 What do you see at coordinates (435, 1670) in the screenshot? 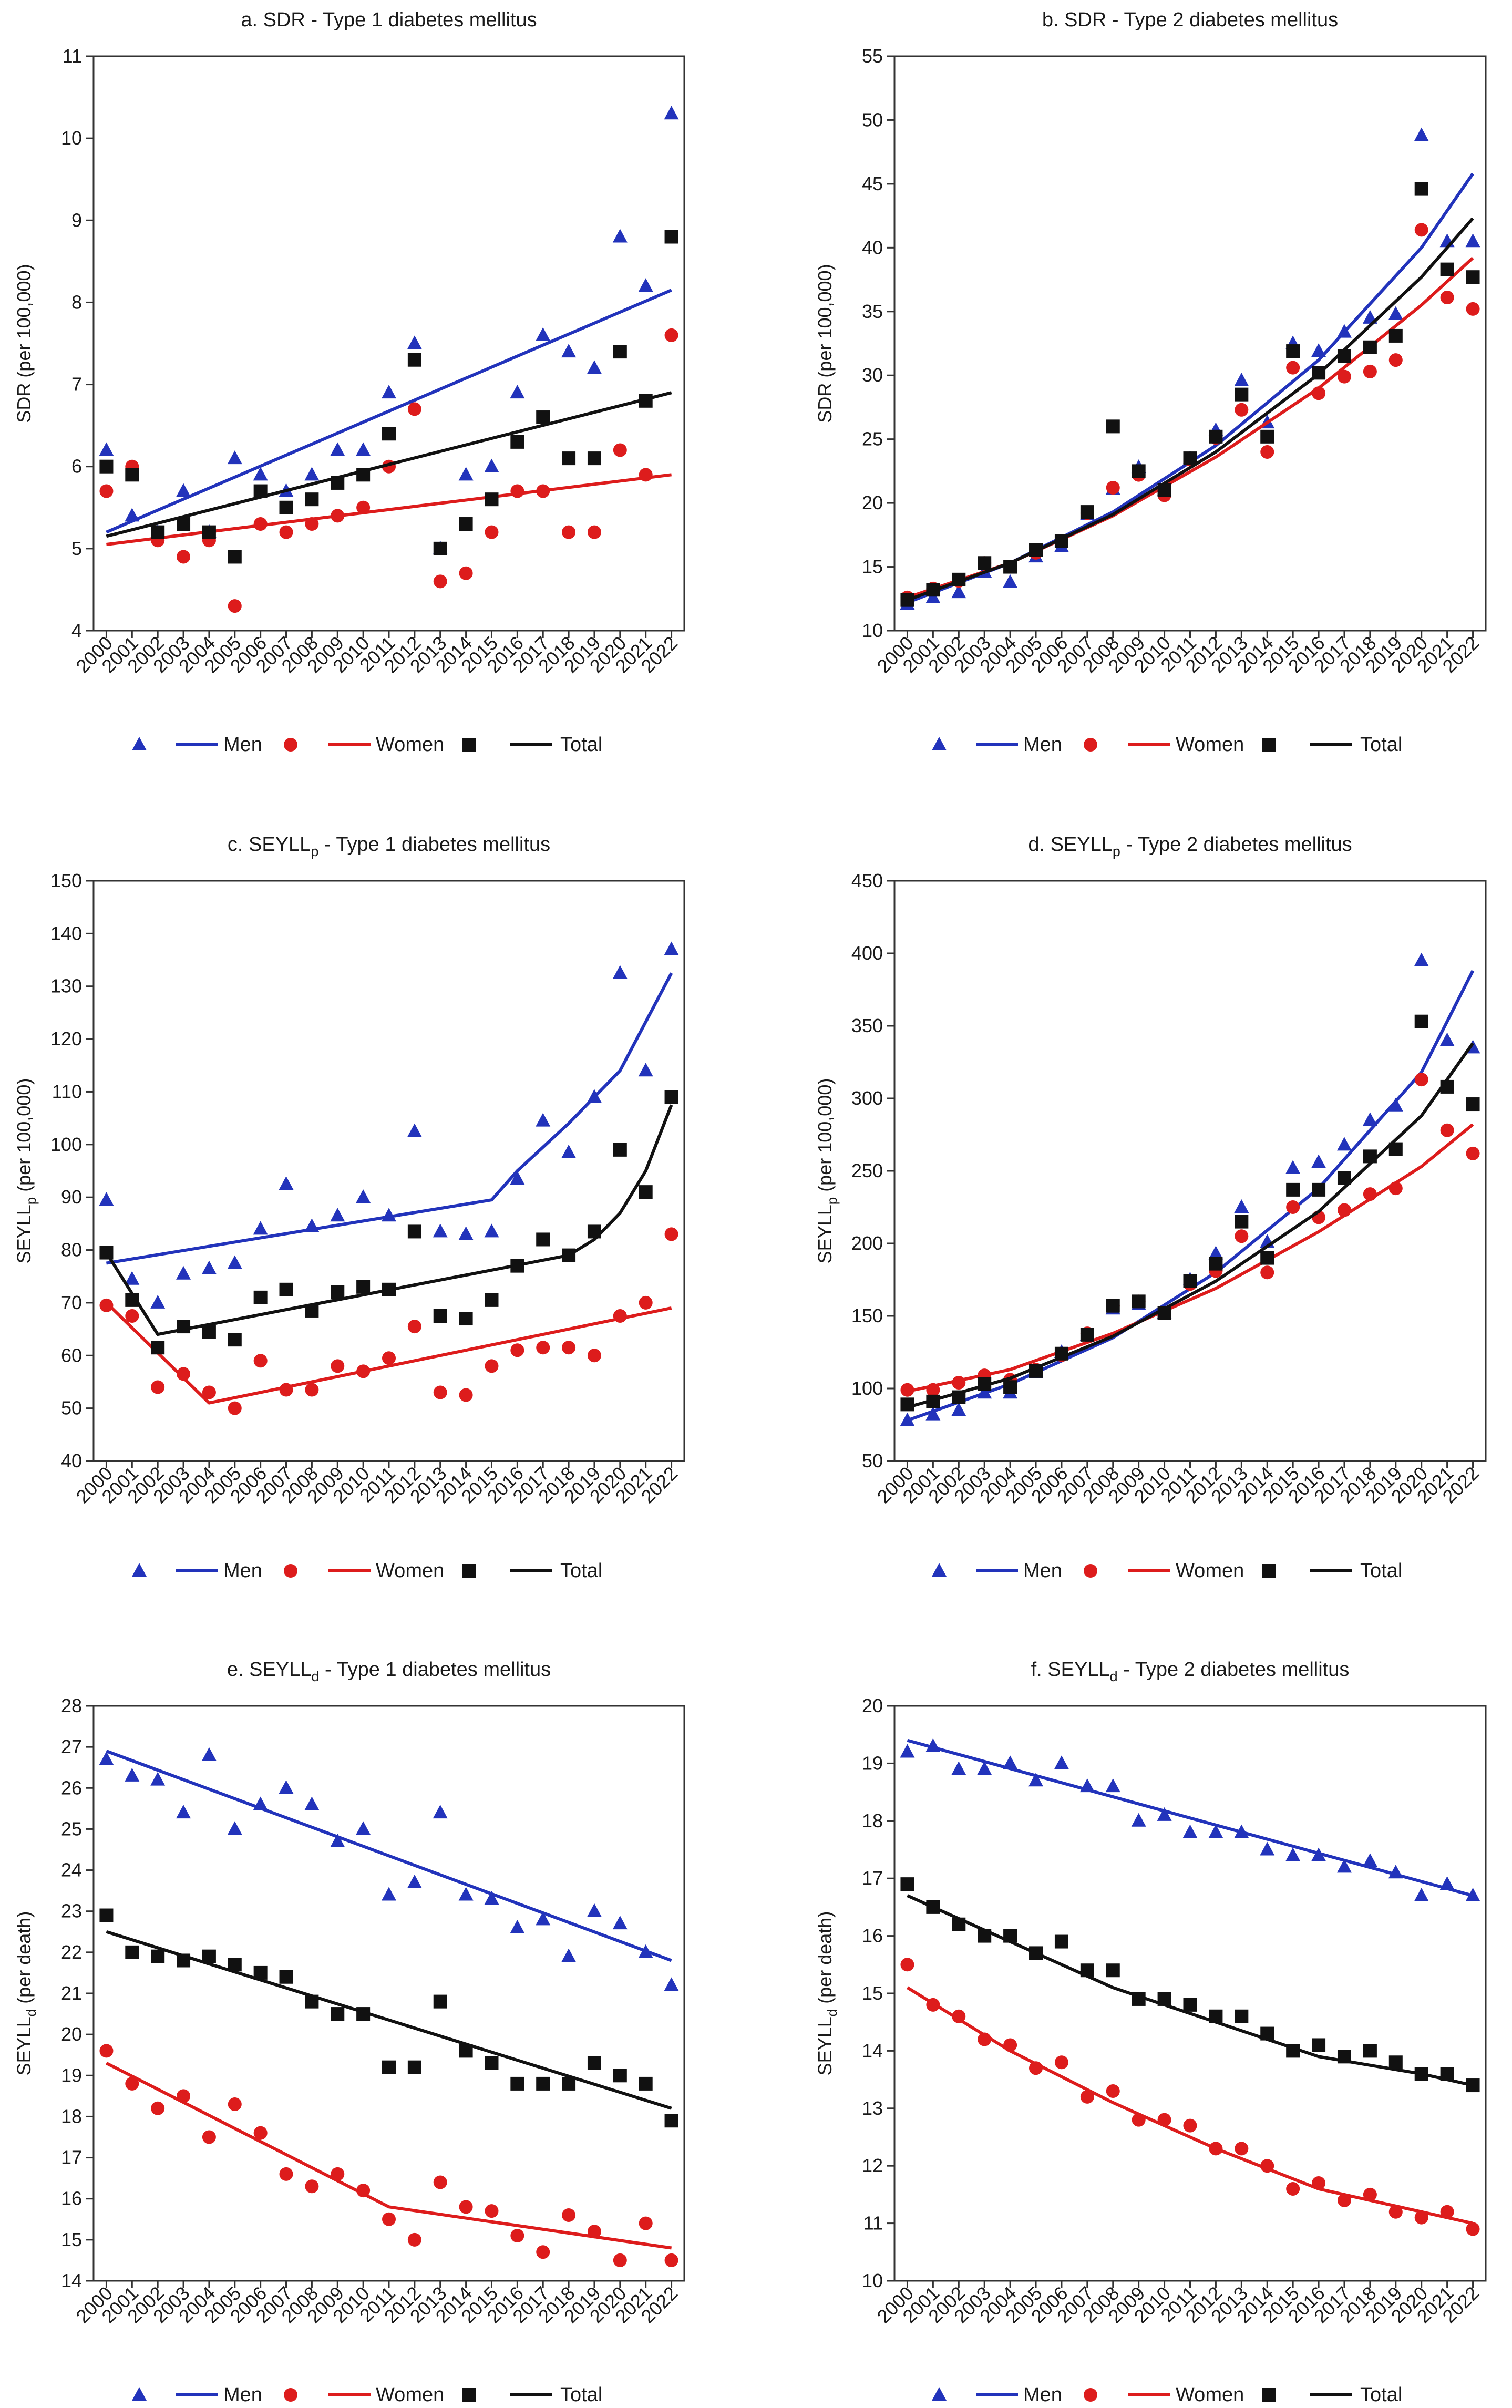
I see `chart-title-rest: - Type 1 diabetes mellitus` at bounding box center [435, 1670].